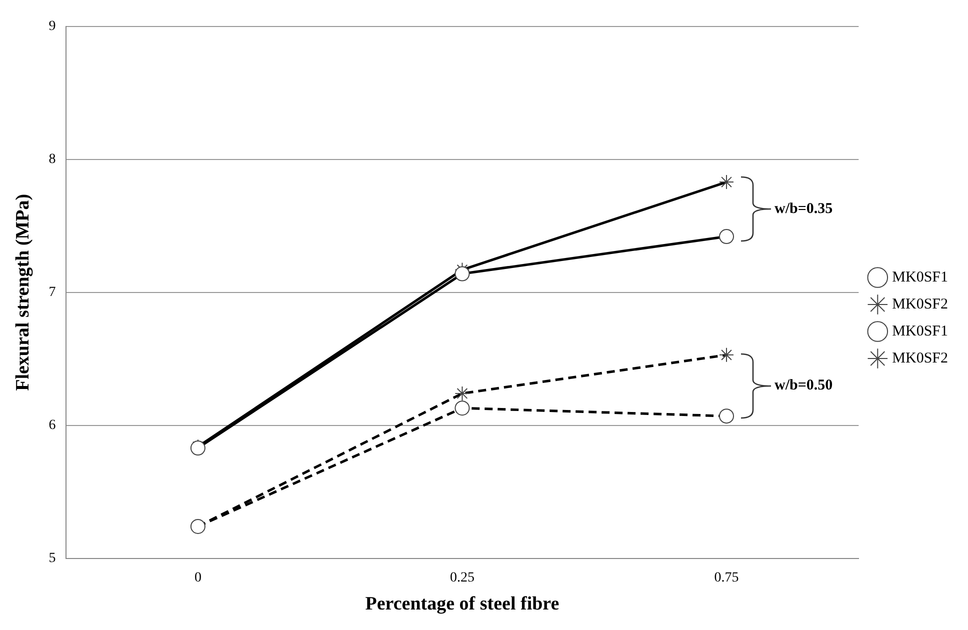 The height and width of the screenshot is (630, 968). Describe the element at coordinates (52, 558) in the screenshot. I see `y-tick-label: 5` at that location.